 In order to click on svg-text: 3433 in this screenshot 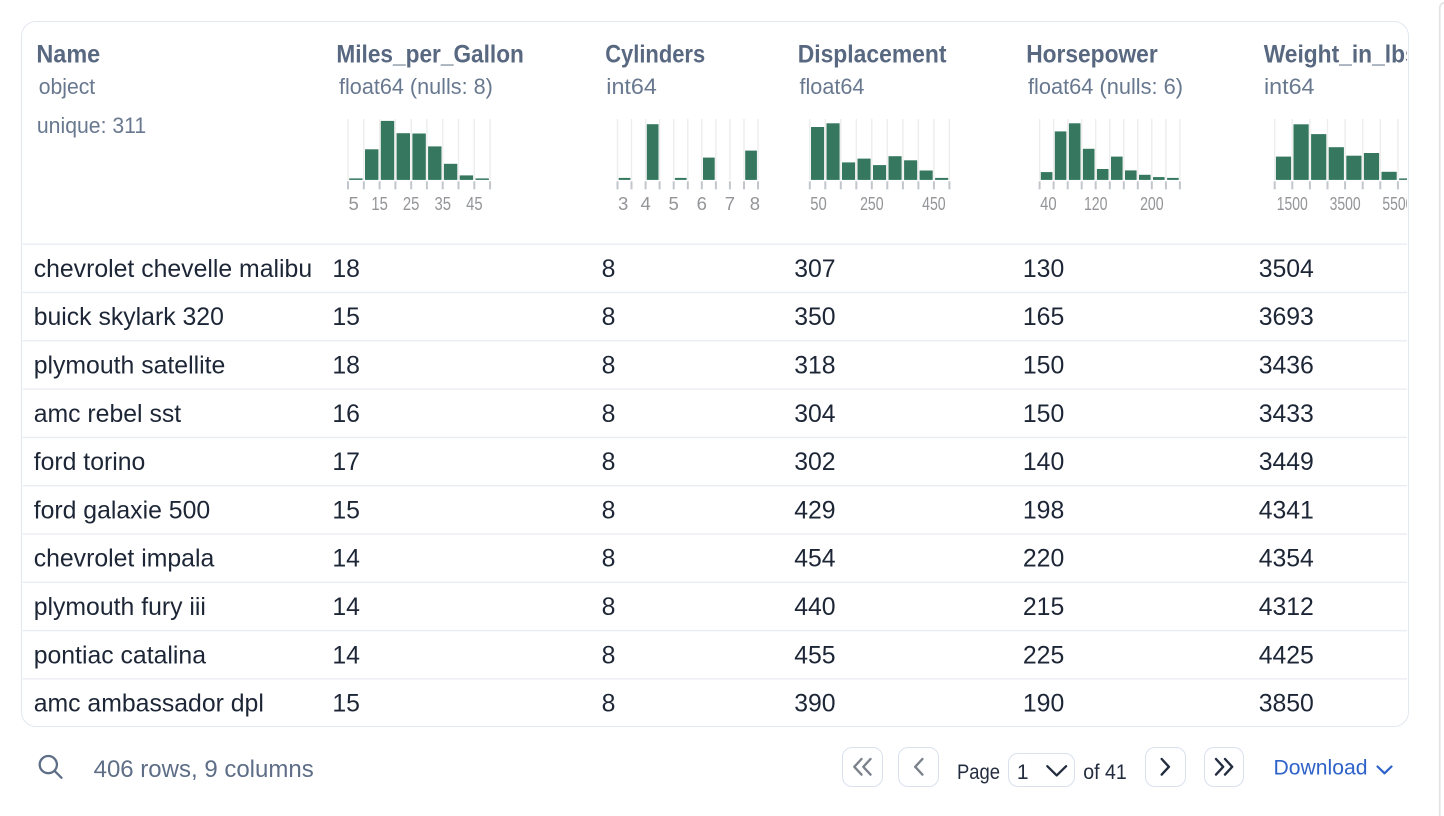, I will do `click(1286, 414)`.